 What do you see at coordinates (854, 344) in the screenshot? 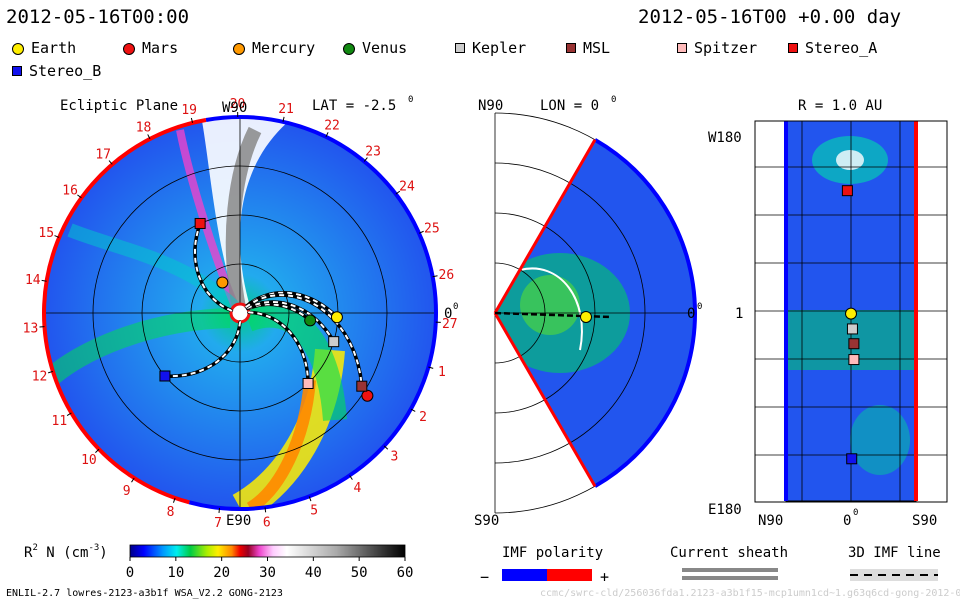
I see `r-surface-marker-msl` at bounding box center [854, 344].